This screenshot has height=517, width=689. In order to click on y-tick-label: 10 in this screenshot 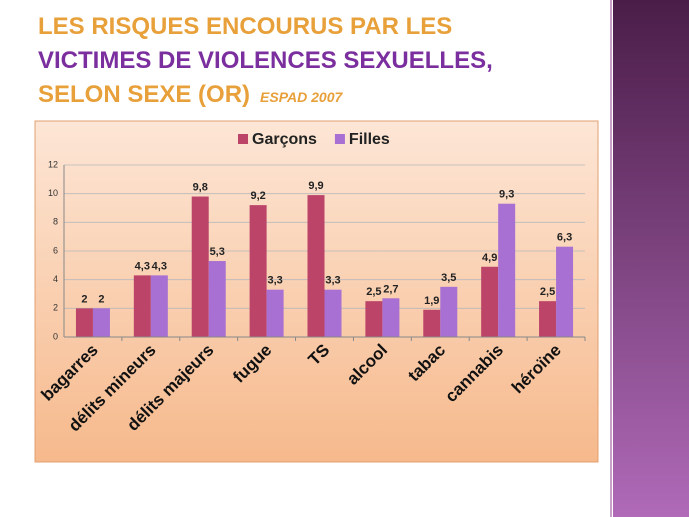, I will do `click(53, 193)`.